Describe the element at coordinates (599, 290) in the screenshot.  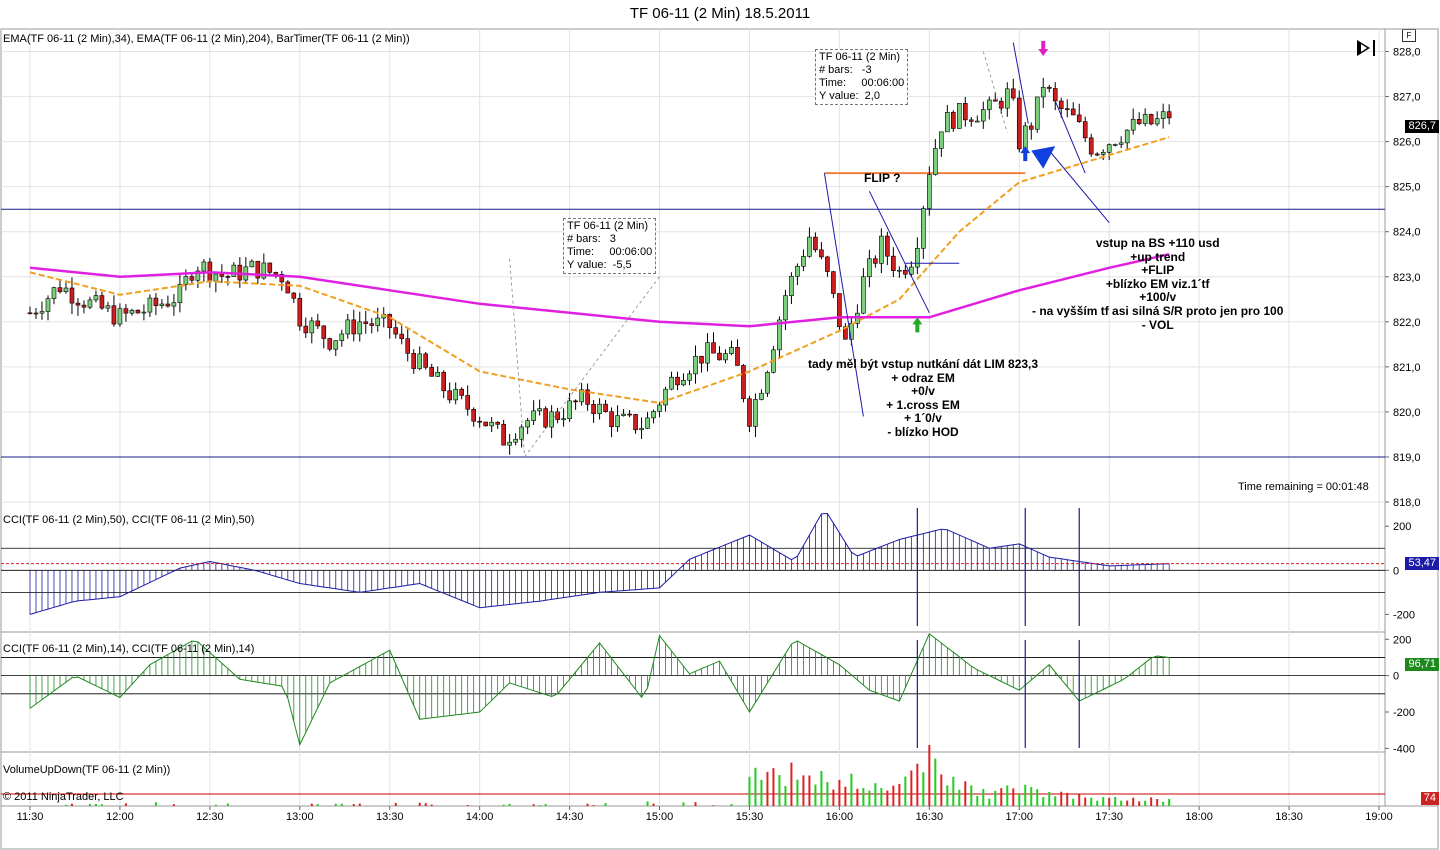
I see `ema204-line` at that location.